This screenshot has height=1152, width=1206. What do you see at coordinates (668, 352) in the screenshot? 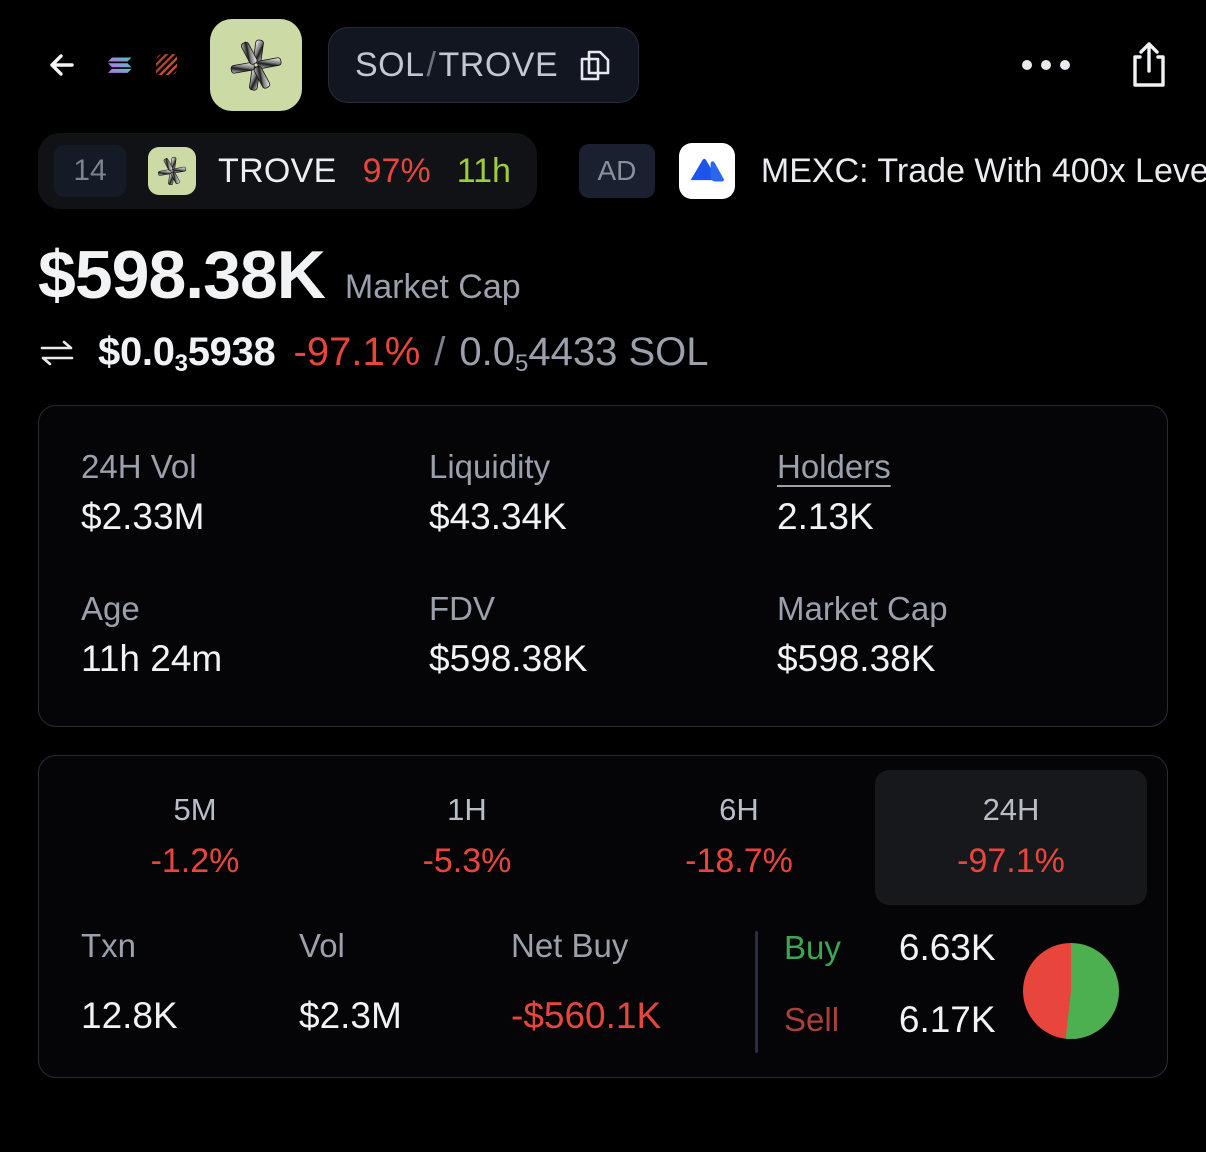
I see `price-sol-unit: SOL` at bounding box center [668, 352].